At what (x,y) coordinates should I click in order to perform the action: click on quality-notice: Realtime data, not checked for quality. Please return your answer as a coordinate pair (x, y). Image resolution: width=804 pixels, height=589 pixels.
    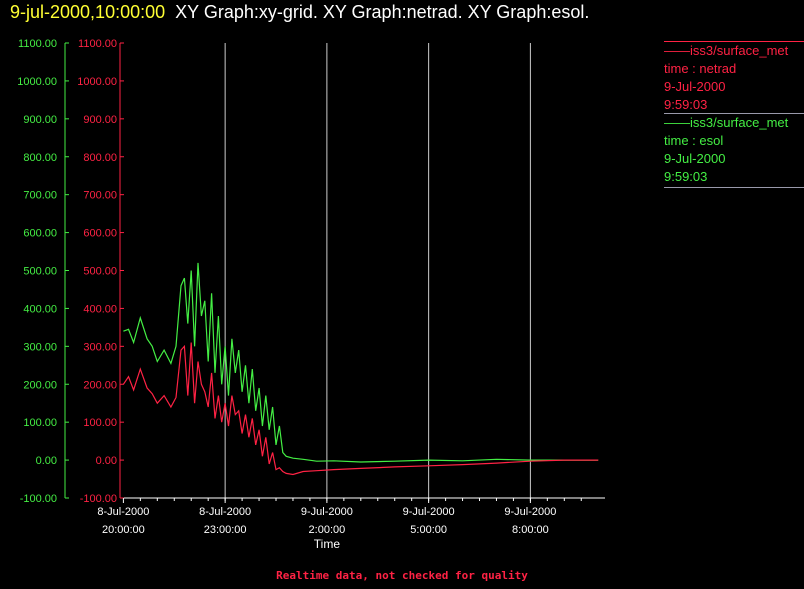
    Looking at the image, I should click on (402, 575).